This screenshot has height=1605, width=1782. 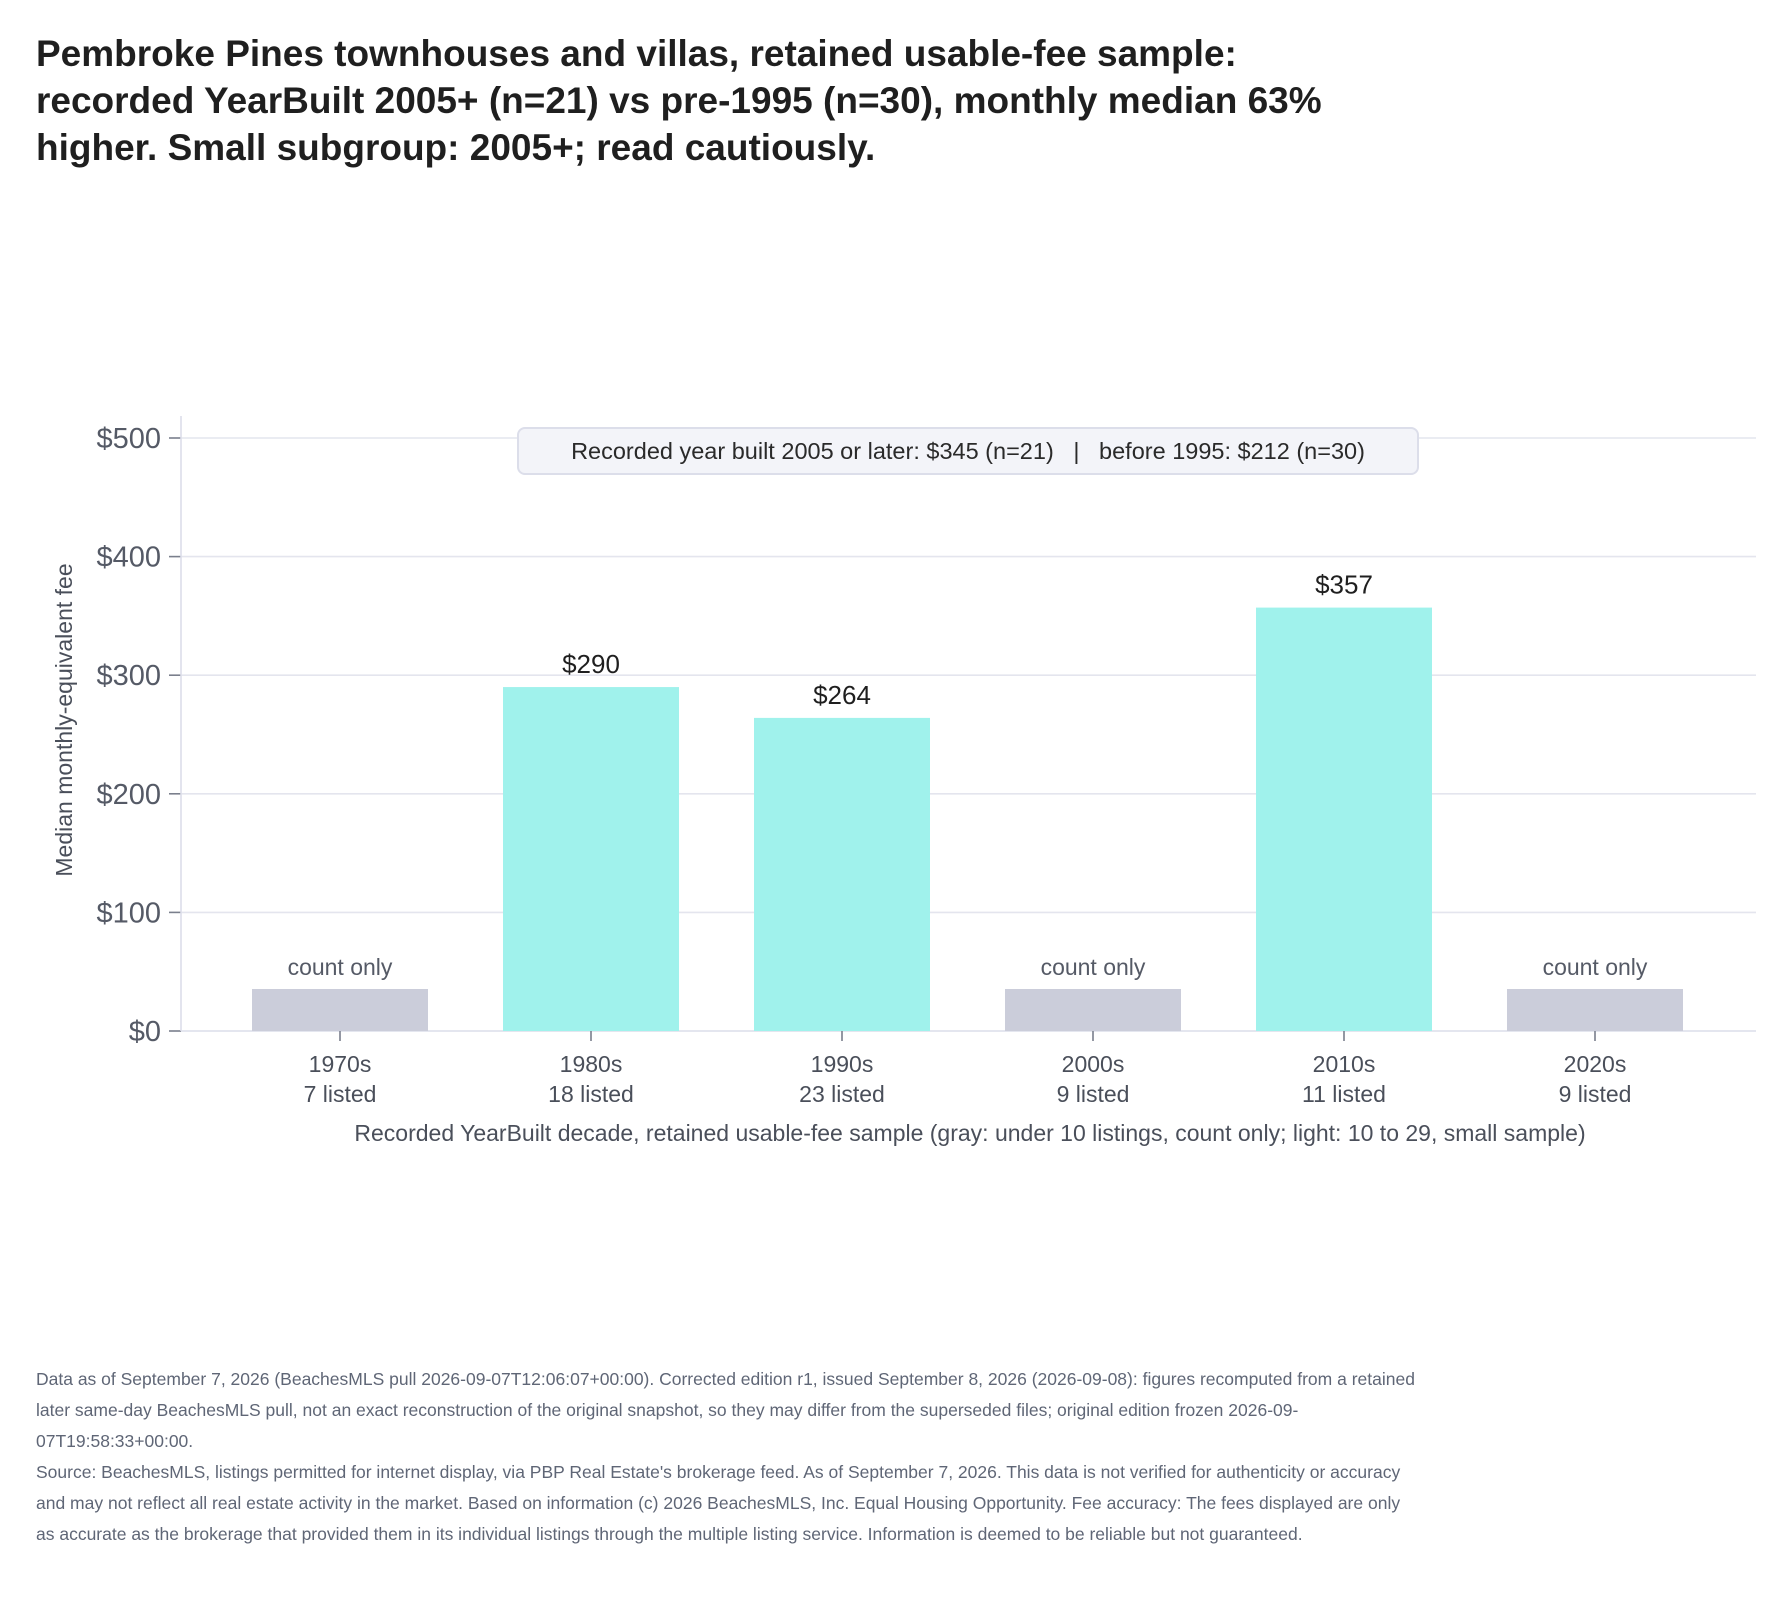 I want to click on x-tick-label-decade: 1980s, so click(x=591, y=1064).